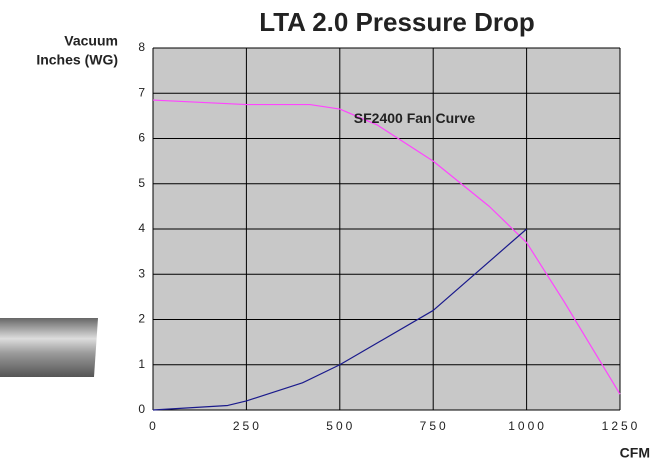 The height and width of the screenshot is (466, 659). Describe the element at coordinates (527, 426) in the screenshot. I see `x-tick-label: 1000` at that location.